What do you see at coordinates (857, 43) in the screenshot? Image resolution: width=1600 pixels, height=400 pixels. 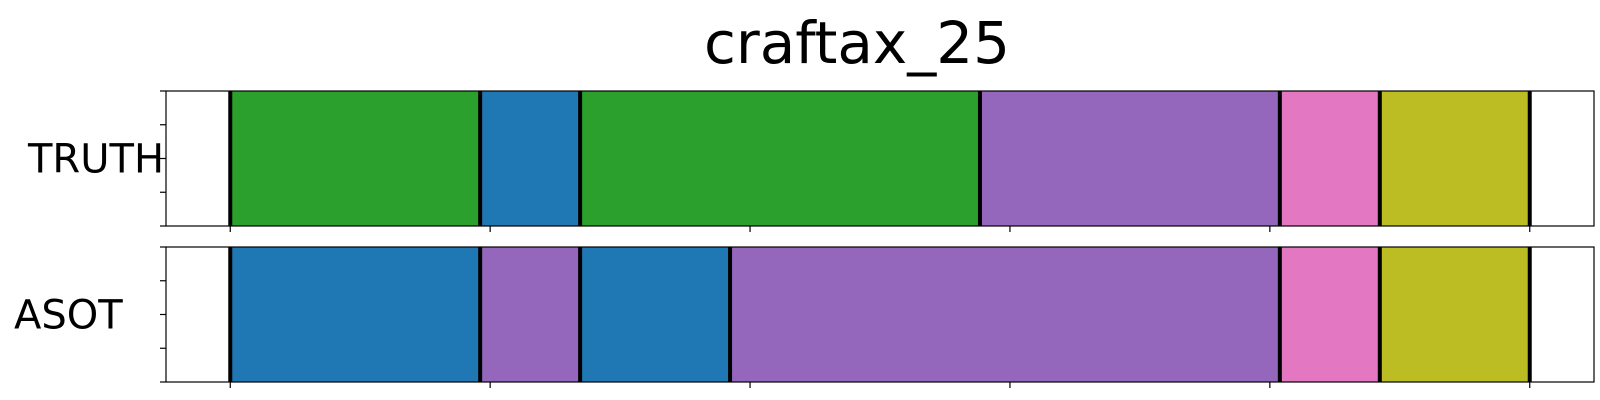 I see `chart-title: craftax_25` at bounding box center [857, 43].